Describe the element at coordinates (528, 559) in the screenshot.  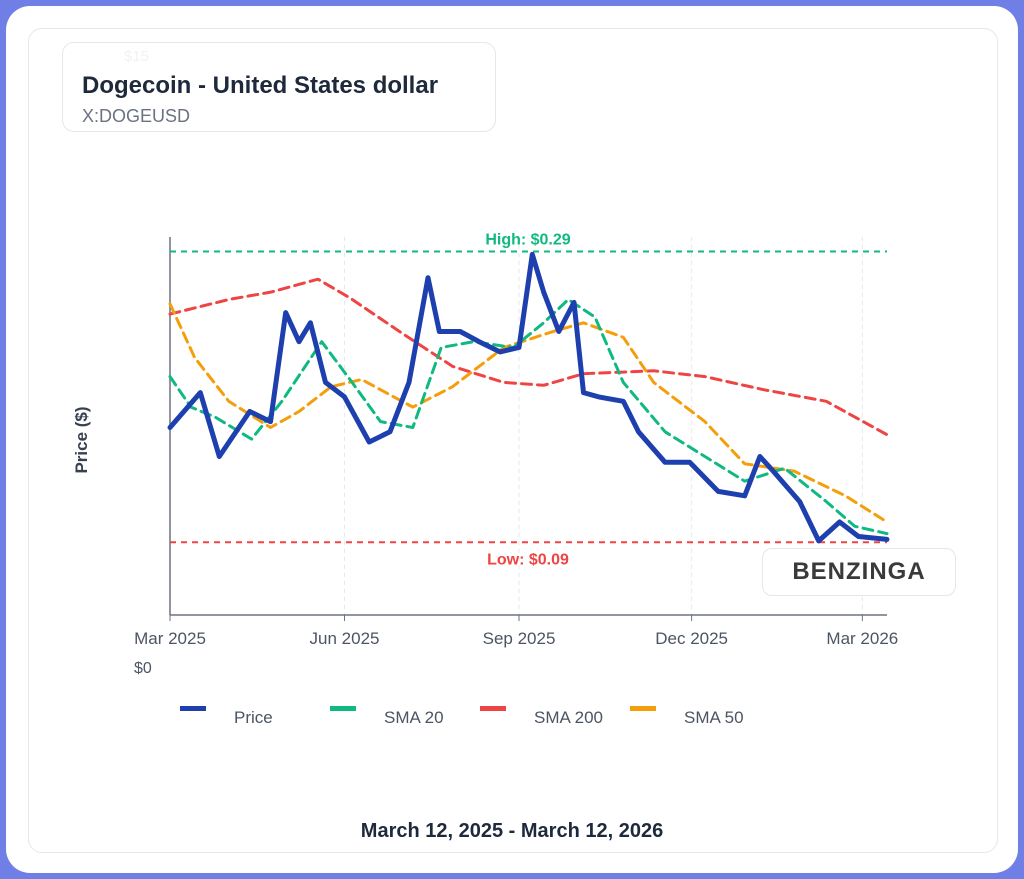
I see `low-label: Low: $0.09` at that location.